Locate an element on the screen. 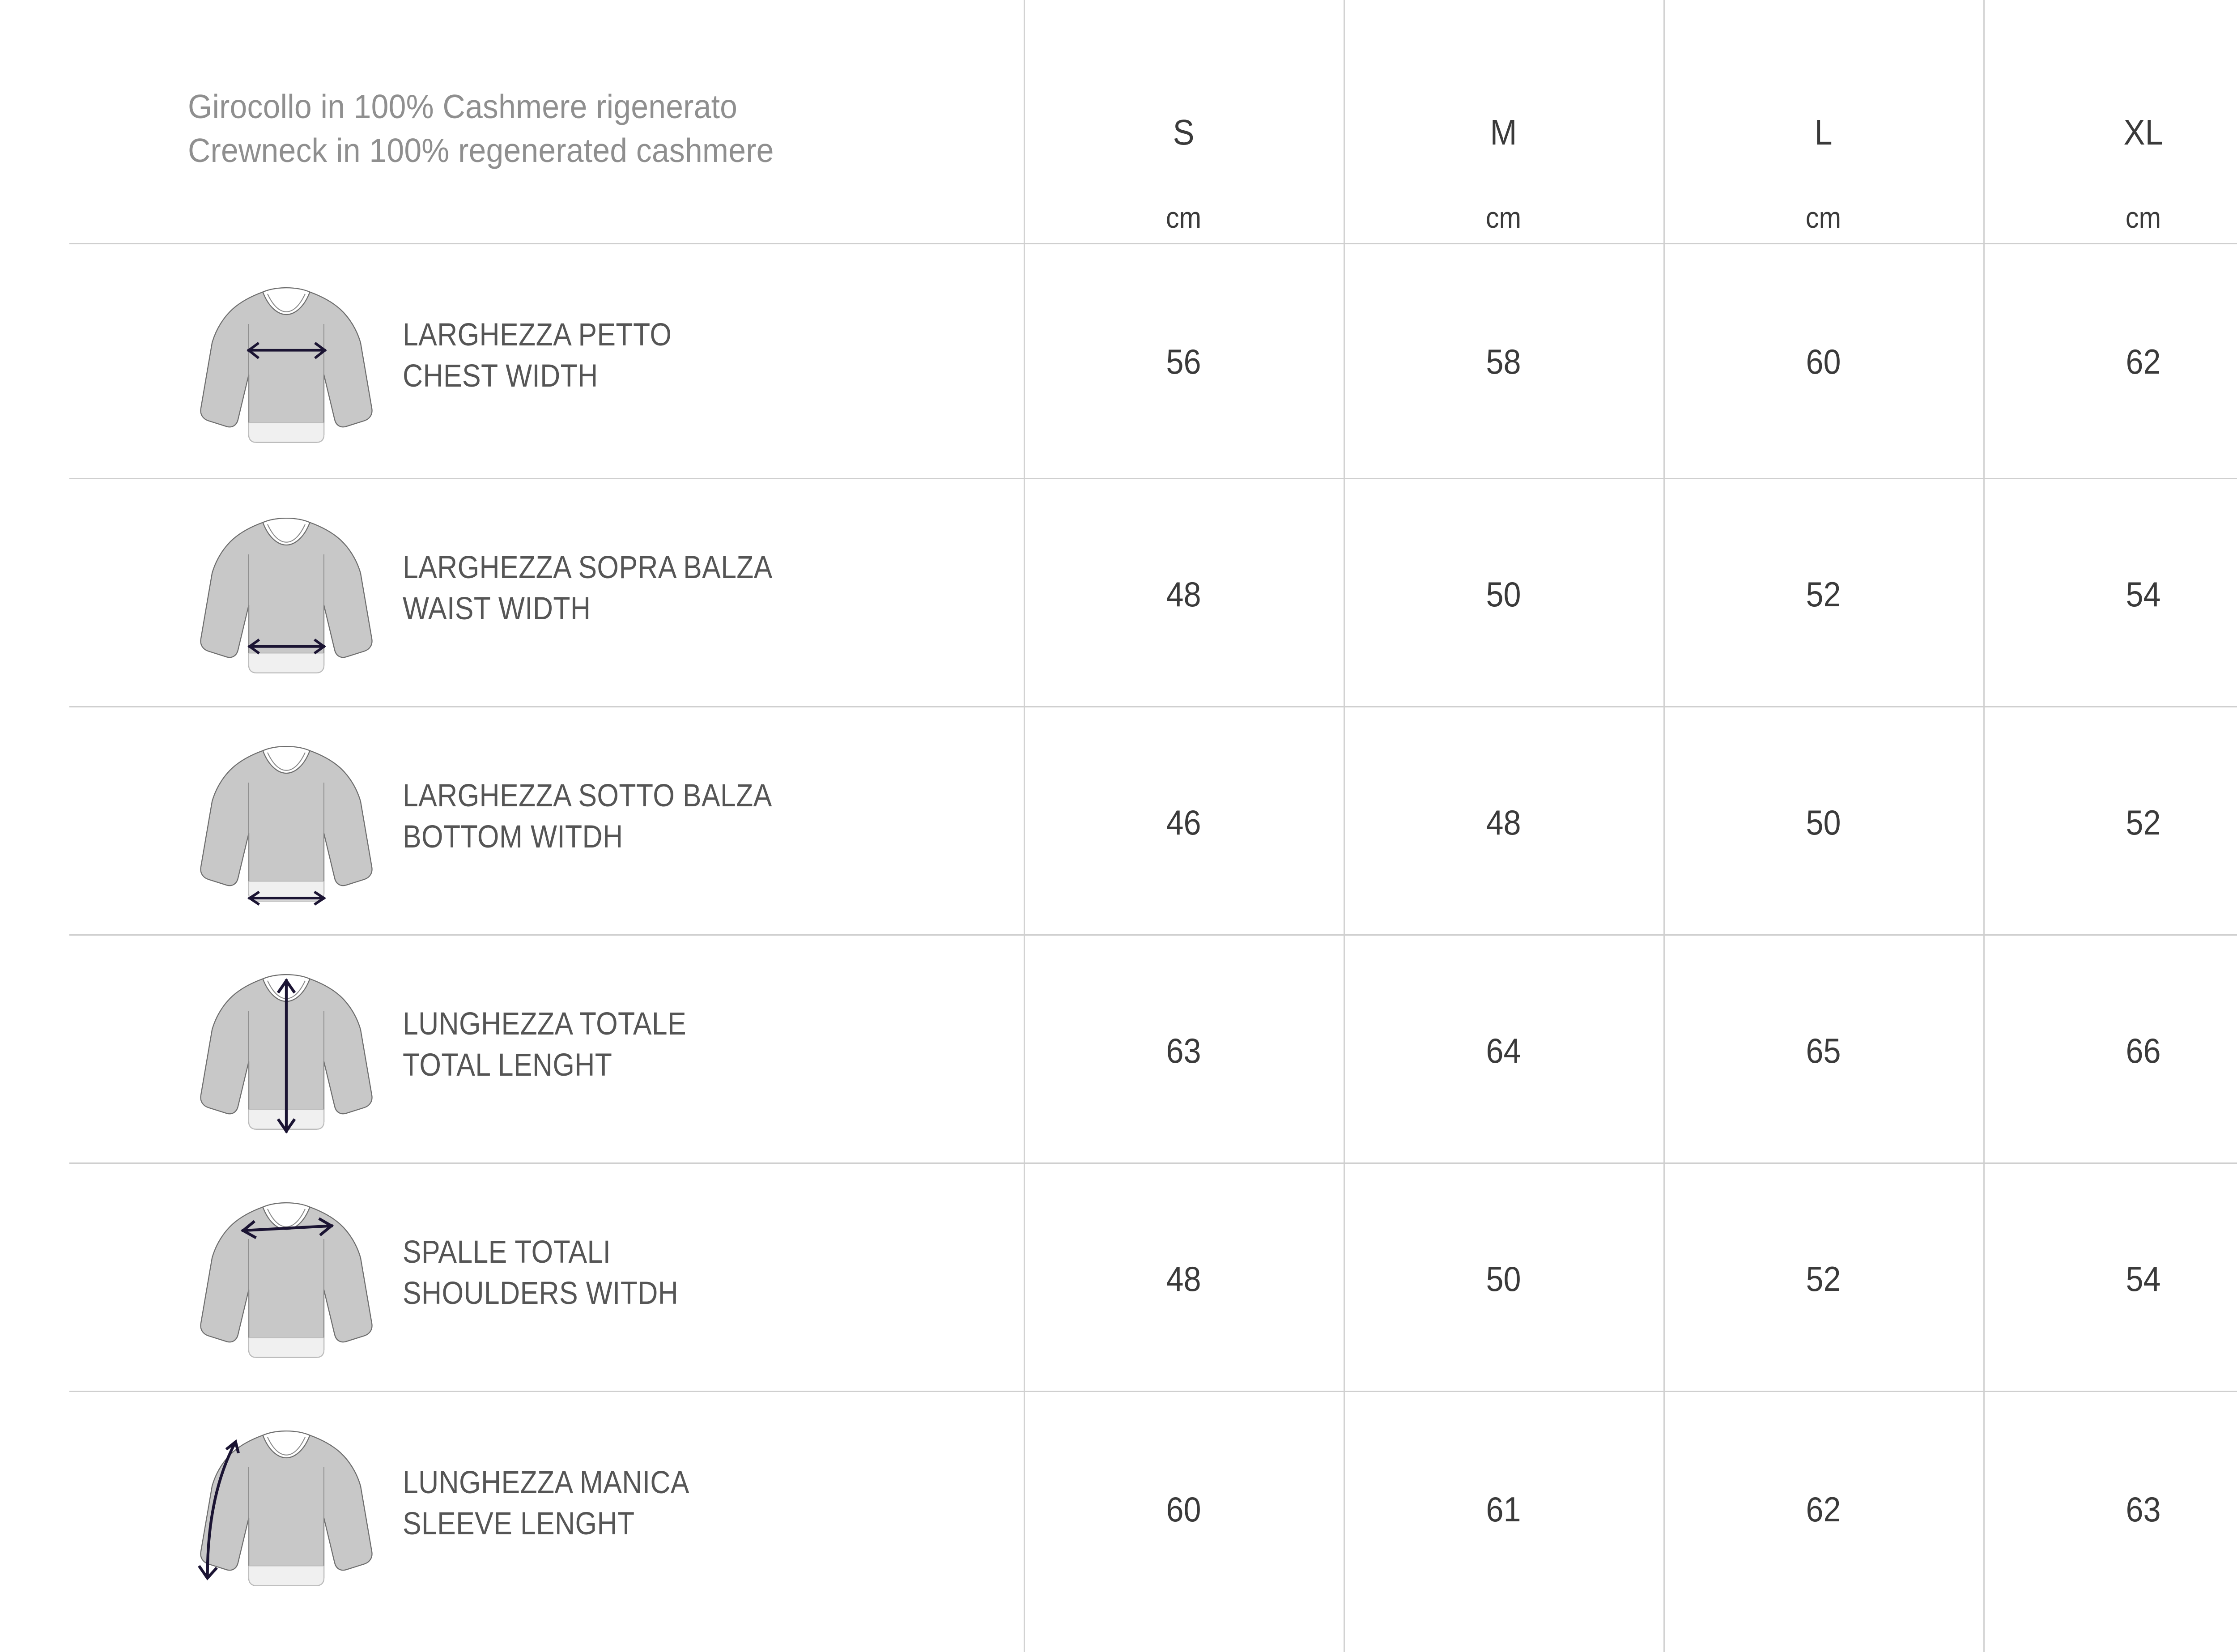 This screenshot has width=2237, height=1652. size-unit-m: cm is located at coordinates (1503, 217).